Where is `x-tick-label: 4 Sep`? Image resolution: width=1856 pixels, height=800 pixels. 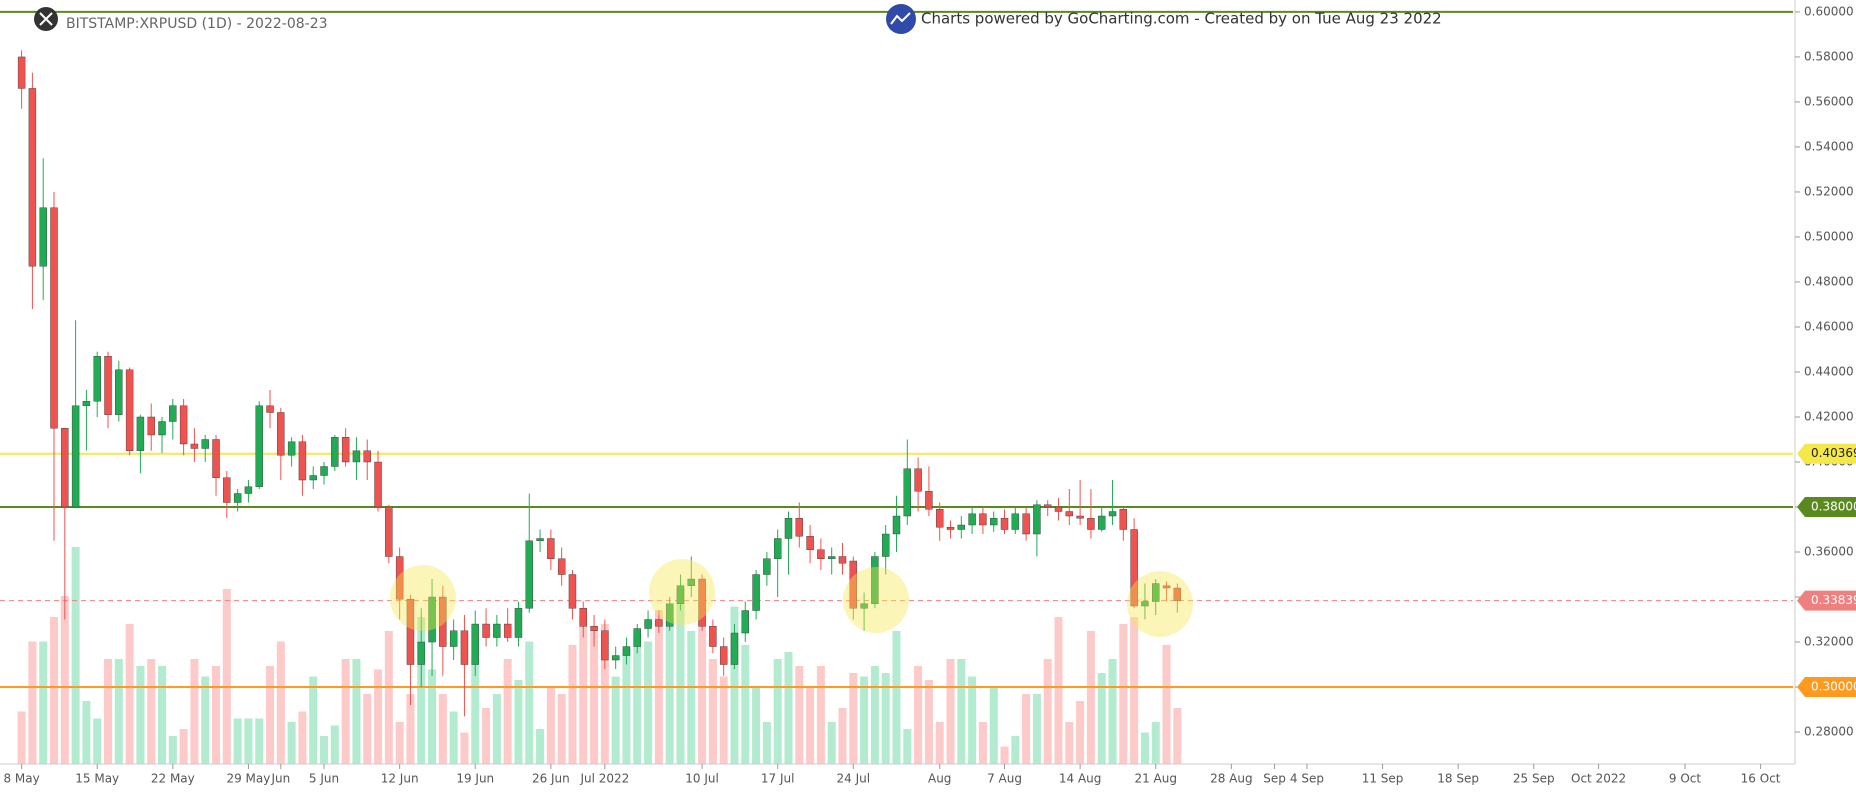 x-tick-label: 4 Sep is located at coordinates (1307, 779).